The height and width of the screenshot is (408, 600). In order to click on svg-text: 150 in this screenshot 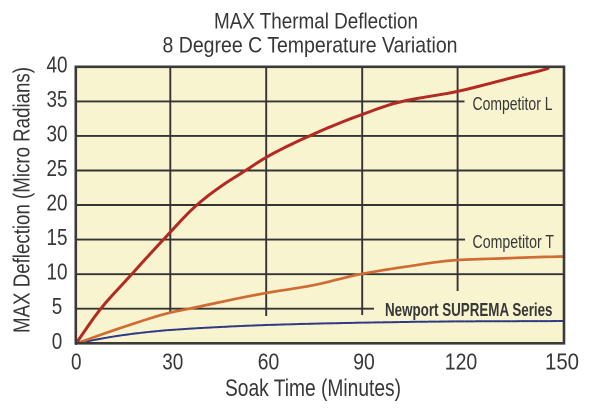, I will do `click(562, 362)`.